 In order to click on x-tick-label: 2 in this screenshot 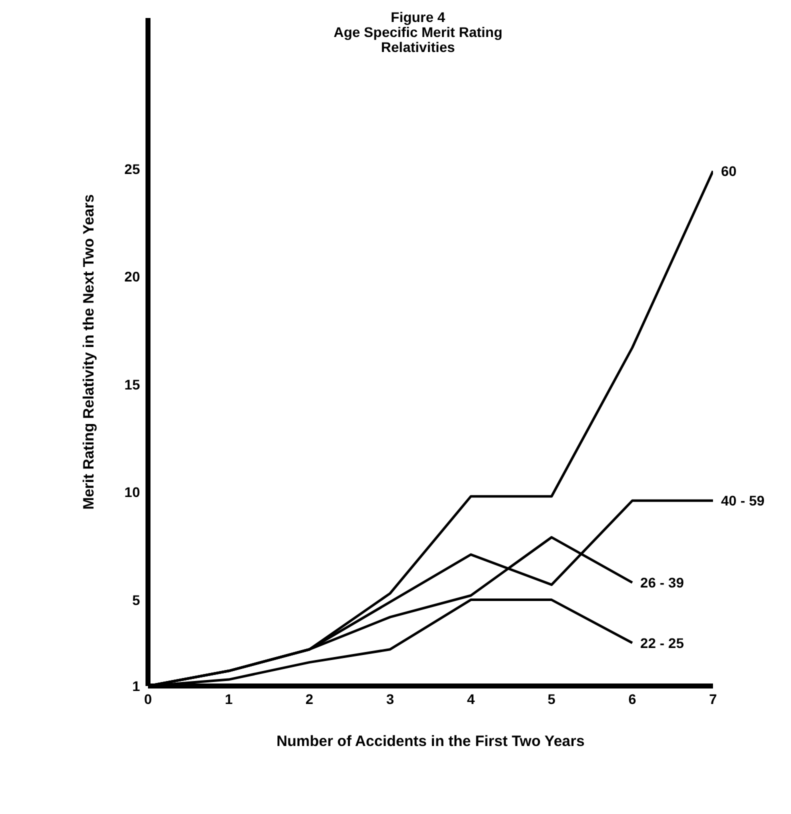, I will do `click(310, 698)`.